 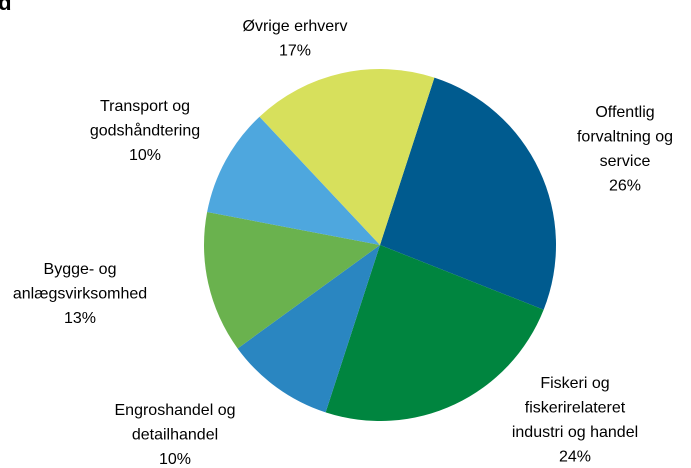 What do you see at coordinates (574, 383) in the screenshot?
I see `slice-label: Fiskeri og` at bounding box center [574, 383].